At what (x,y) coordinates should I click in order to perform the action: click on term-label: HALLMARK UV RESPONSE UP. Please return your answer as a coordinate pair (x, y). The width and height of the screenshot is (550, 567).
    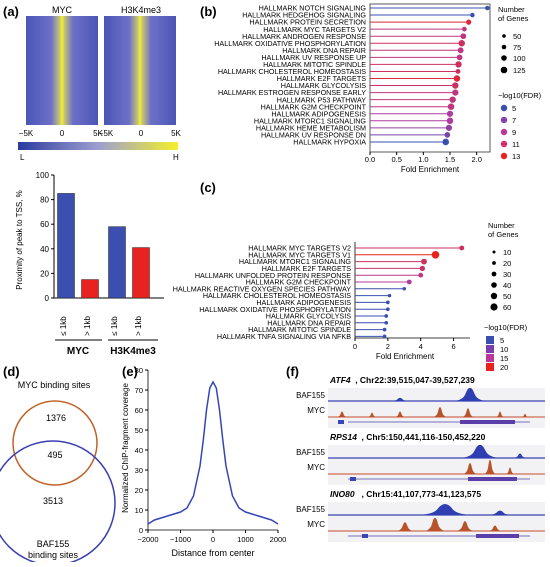
    Looking at the image, I should click on (313, 57).